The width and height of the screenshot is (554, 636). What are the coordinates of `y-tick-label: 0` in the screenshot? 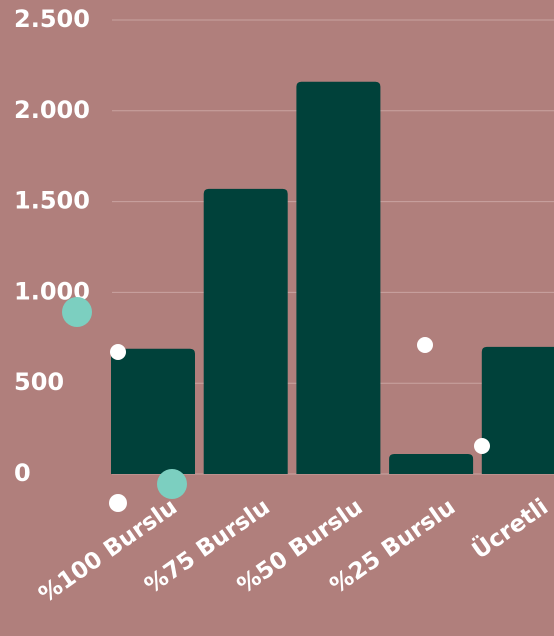 It's located at (22, 473).